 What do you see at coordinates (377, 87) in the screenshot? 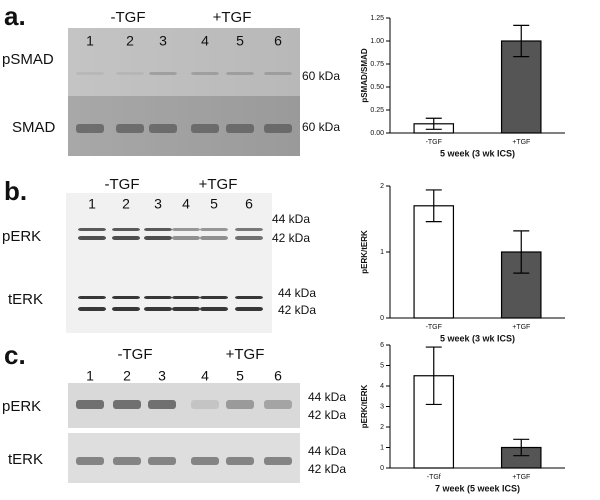
I see `y-tick-label: 0.50` at bounding box center [377, 87].